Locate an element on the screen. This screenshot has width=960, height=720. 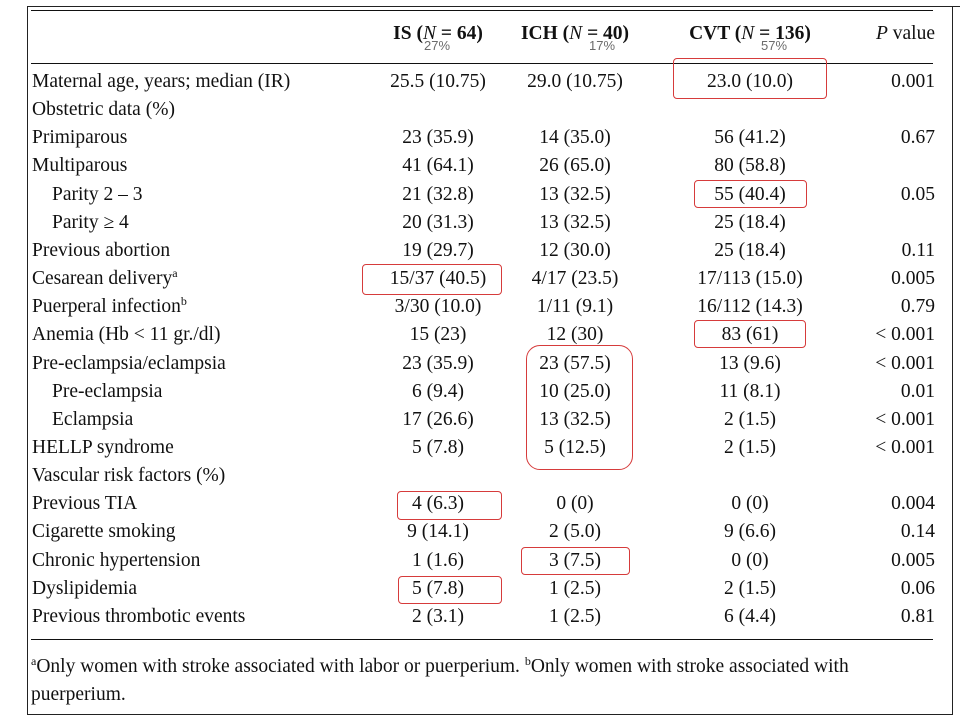
row-label: Parity 2 – 3 is located at coordinates (97, 194).